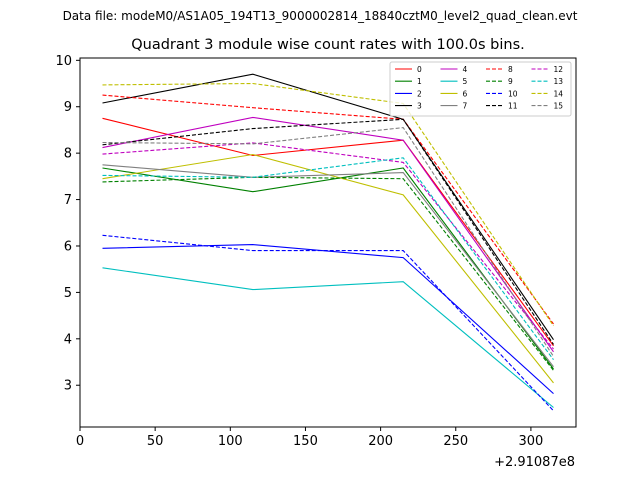 This screenshot has height=480, width=640. Describe the element at coordinates (559, 81) in the screenshot. I see `legend-label-13: 13` at that location.